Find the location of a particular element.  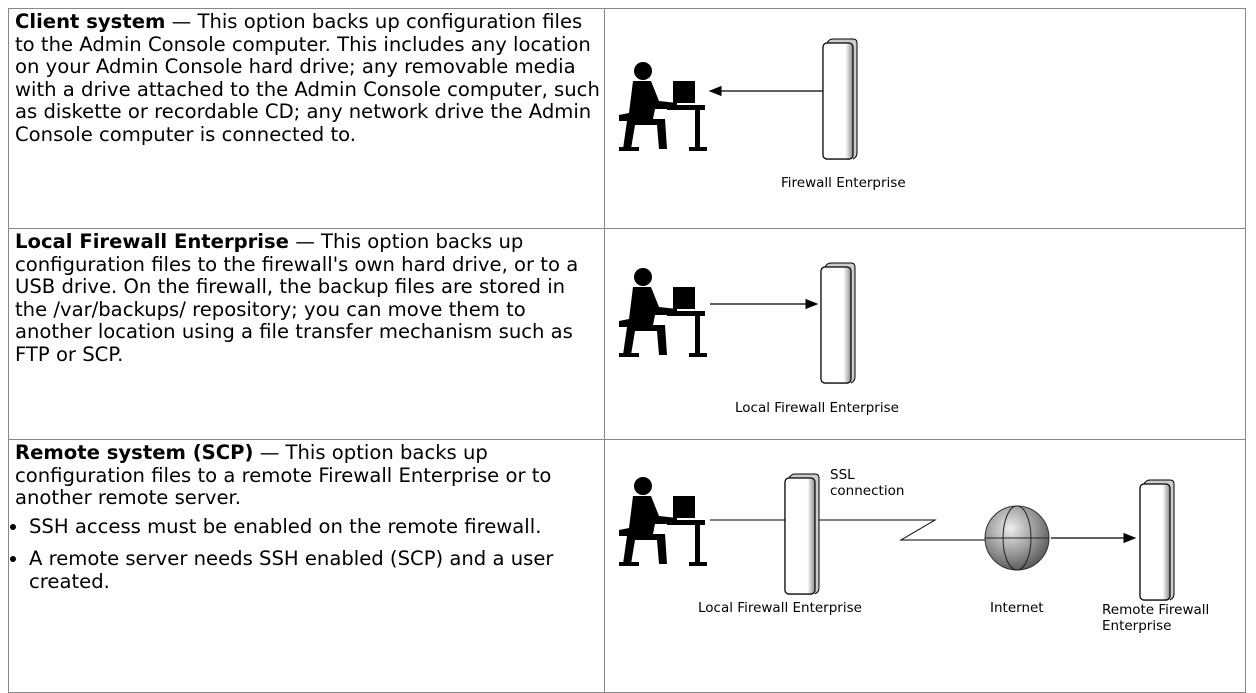

remote-label: Remote Firewall Enterprise is located at coordinates (1156, 618).